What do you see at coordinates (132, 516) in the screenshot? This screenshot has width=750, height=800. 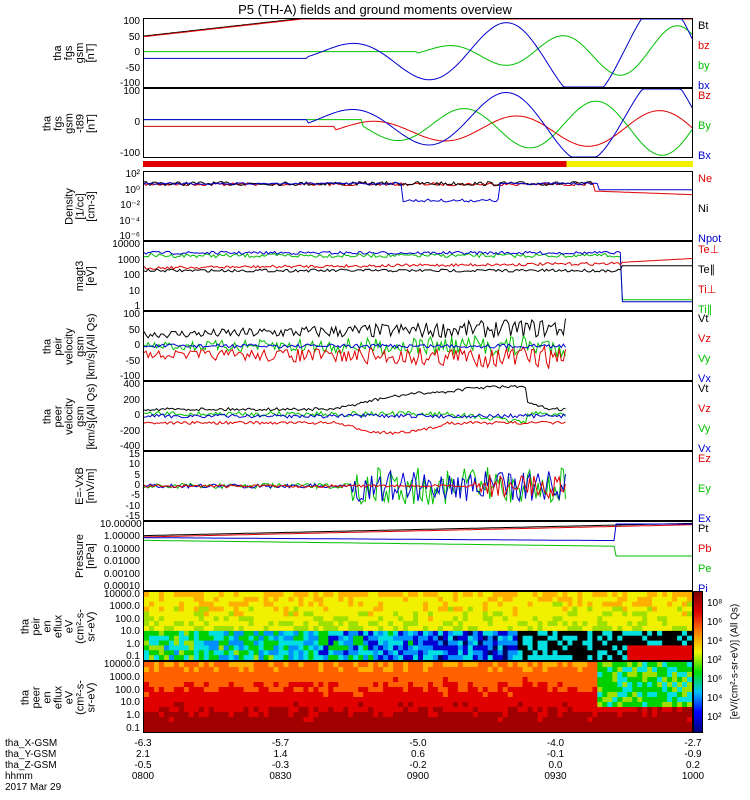 I see `y-tick-label: -15` at bounding box center [132, 516].